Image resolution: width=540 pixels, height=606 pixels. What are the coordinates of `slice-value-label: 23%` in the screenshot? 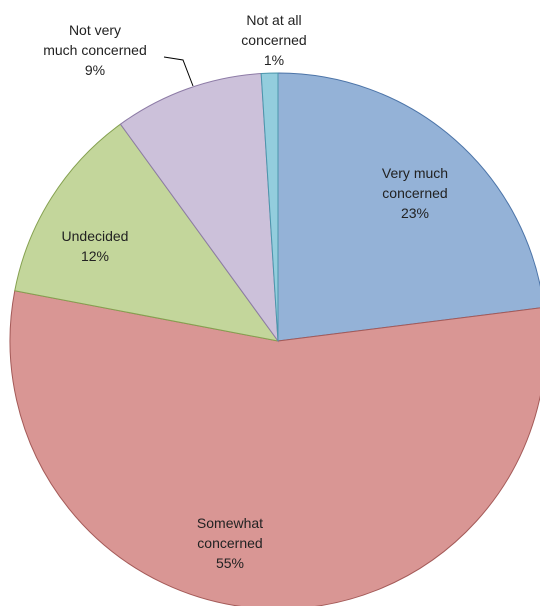 It's located at (415, 213).